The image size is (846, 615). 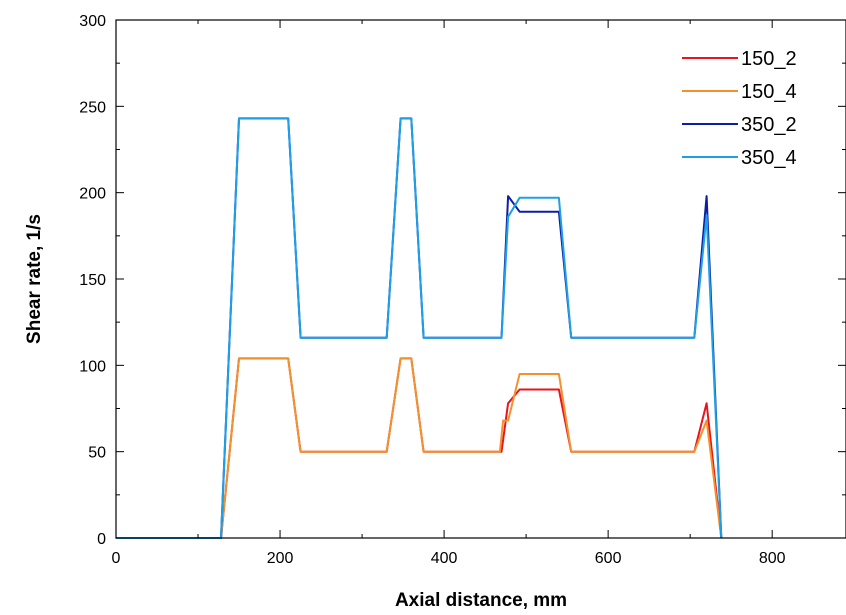 I want to click on y-axis-title: Shear rate, 1/s, so click(x=34, y=279).